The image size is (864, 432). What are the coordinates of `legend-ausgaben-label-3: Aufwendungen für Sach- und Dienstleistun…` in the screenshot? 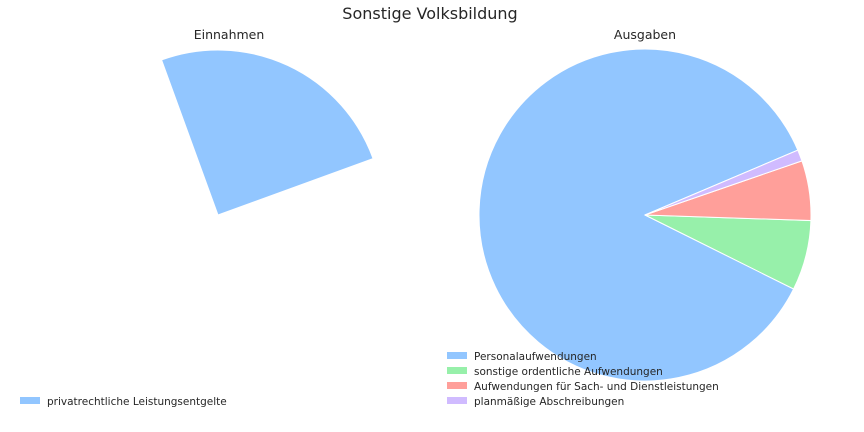 It's located at (596, 387).